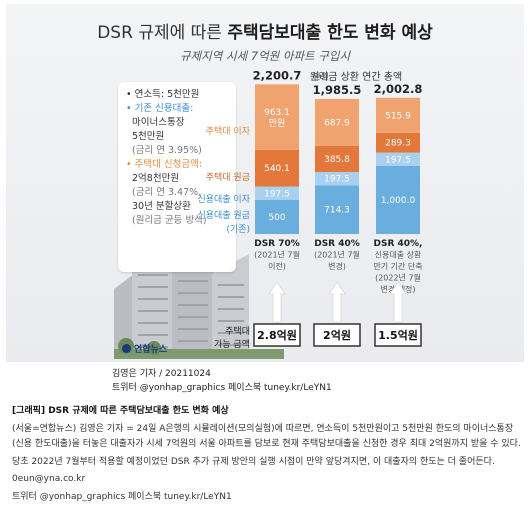 Image resolution: width=532 pixels, height=532 pixels. What do you see at coordinates (158, 122) in the screenshot?
I see `existing-loan-line: 마이너스통장` at bounding box center [158, 122].